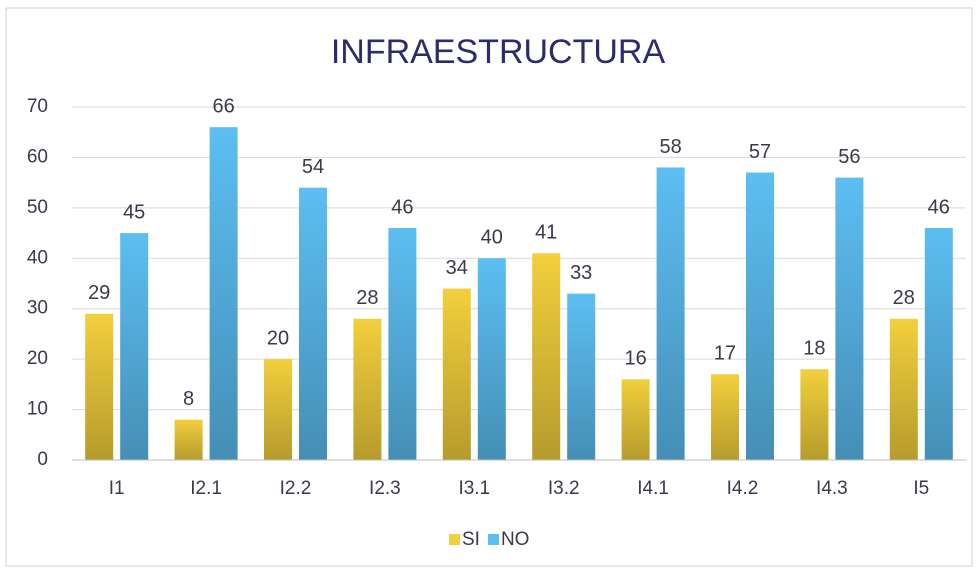 Image resolution: width=976 pixels, height=570 pixels. Describe the element at coordinates (814, 349) in the screenshot. I see `data-label: 18` at that location.